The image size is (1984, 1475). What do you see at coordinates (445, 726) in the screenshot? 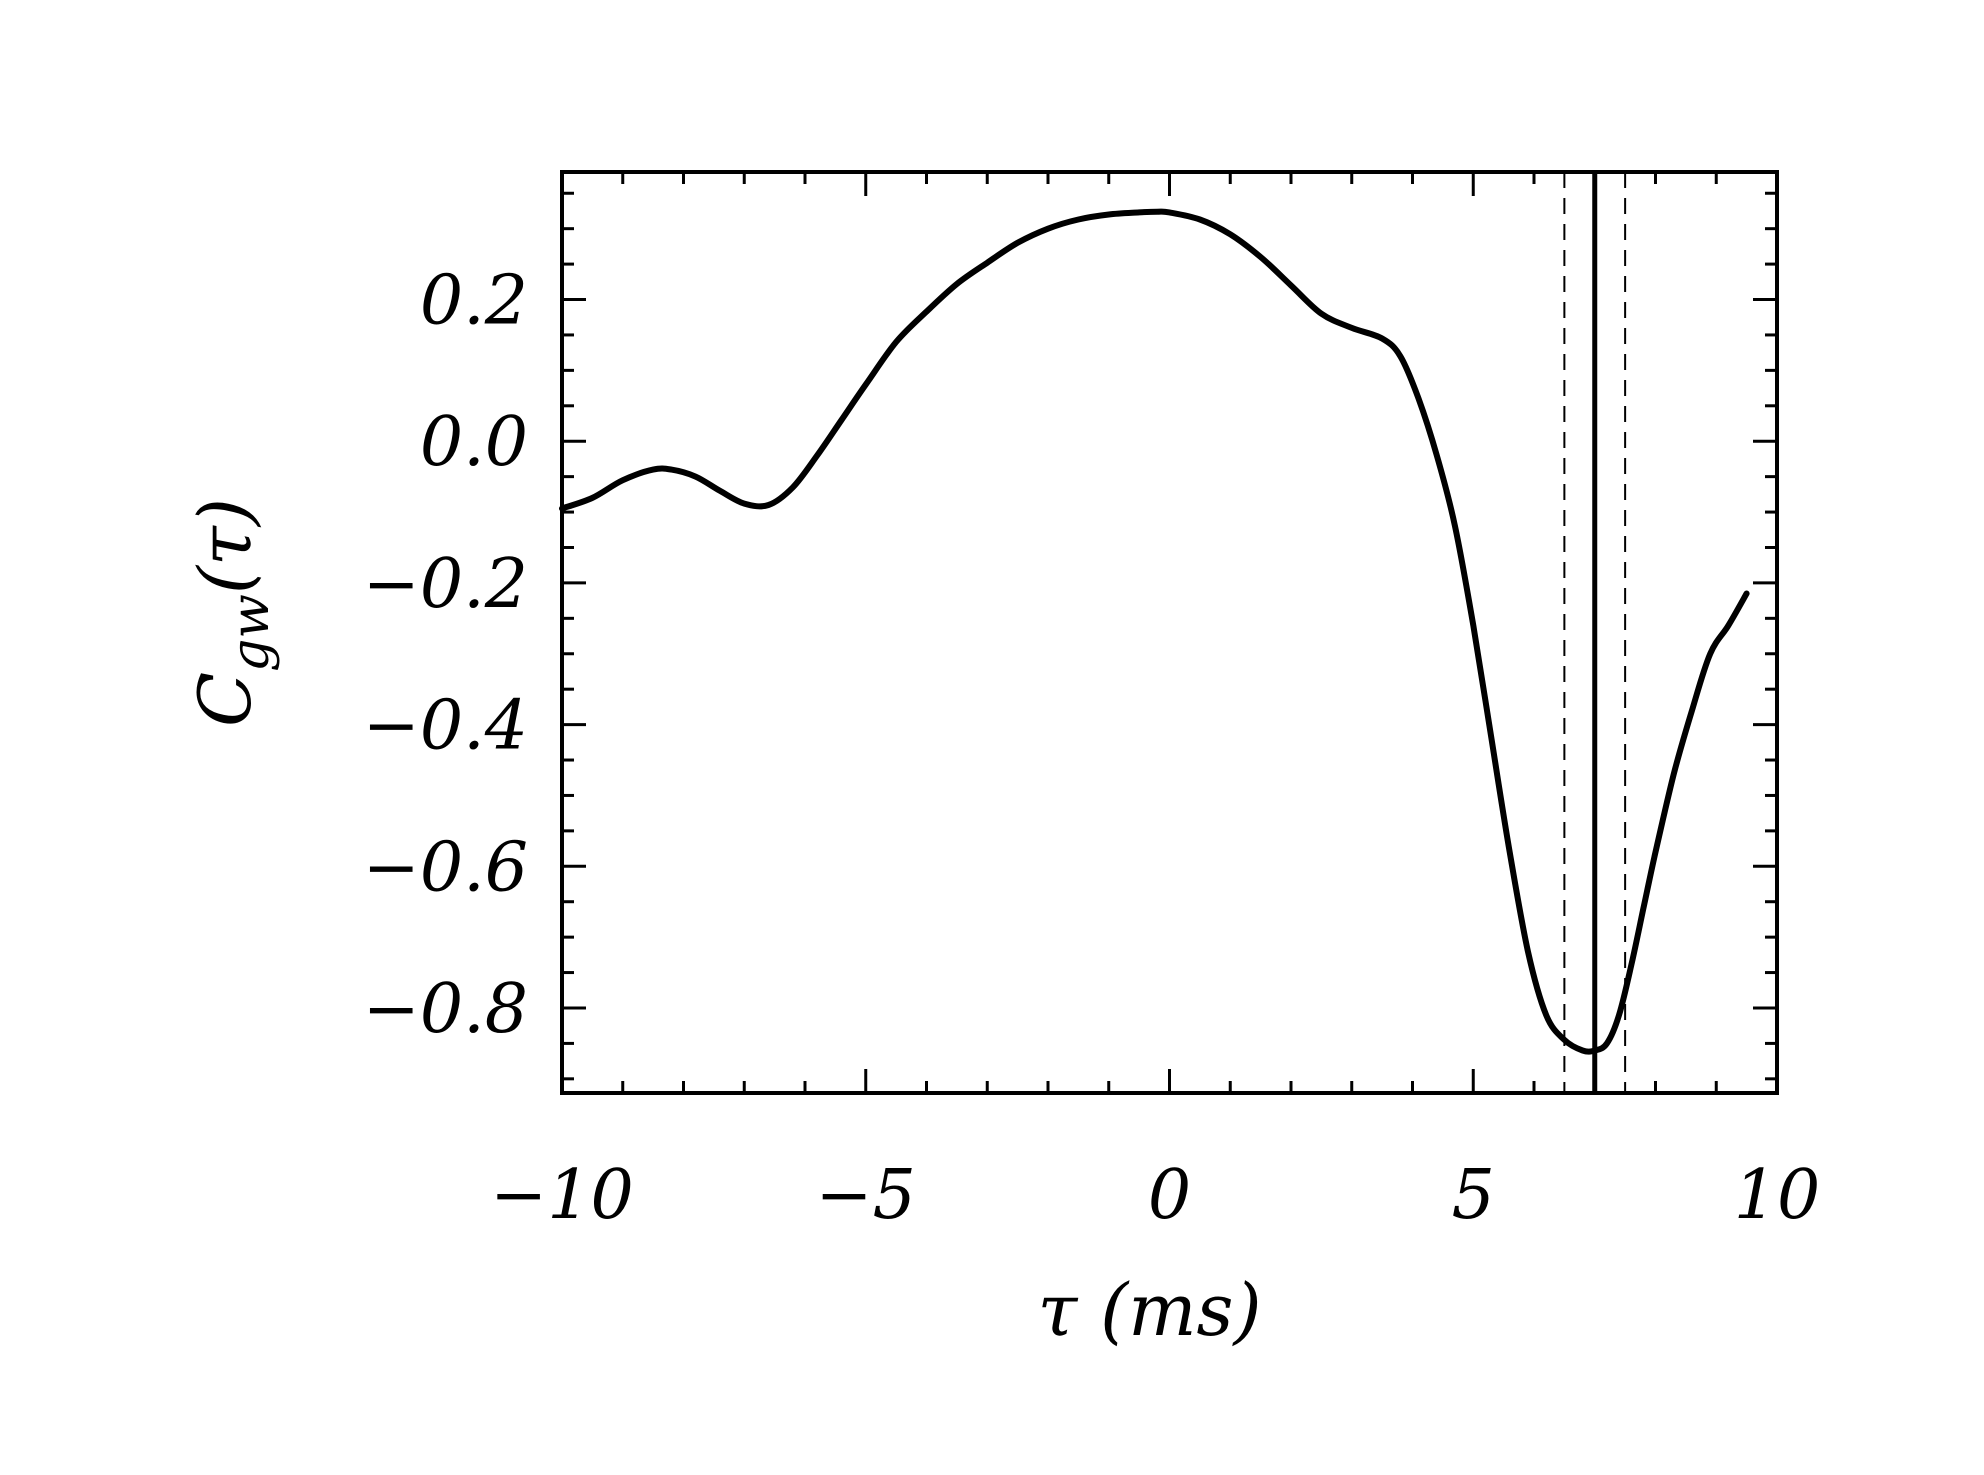
I see `y-tick-label: −0.4` at bounding box center [445, 726].